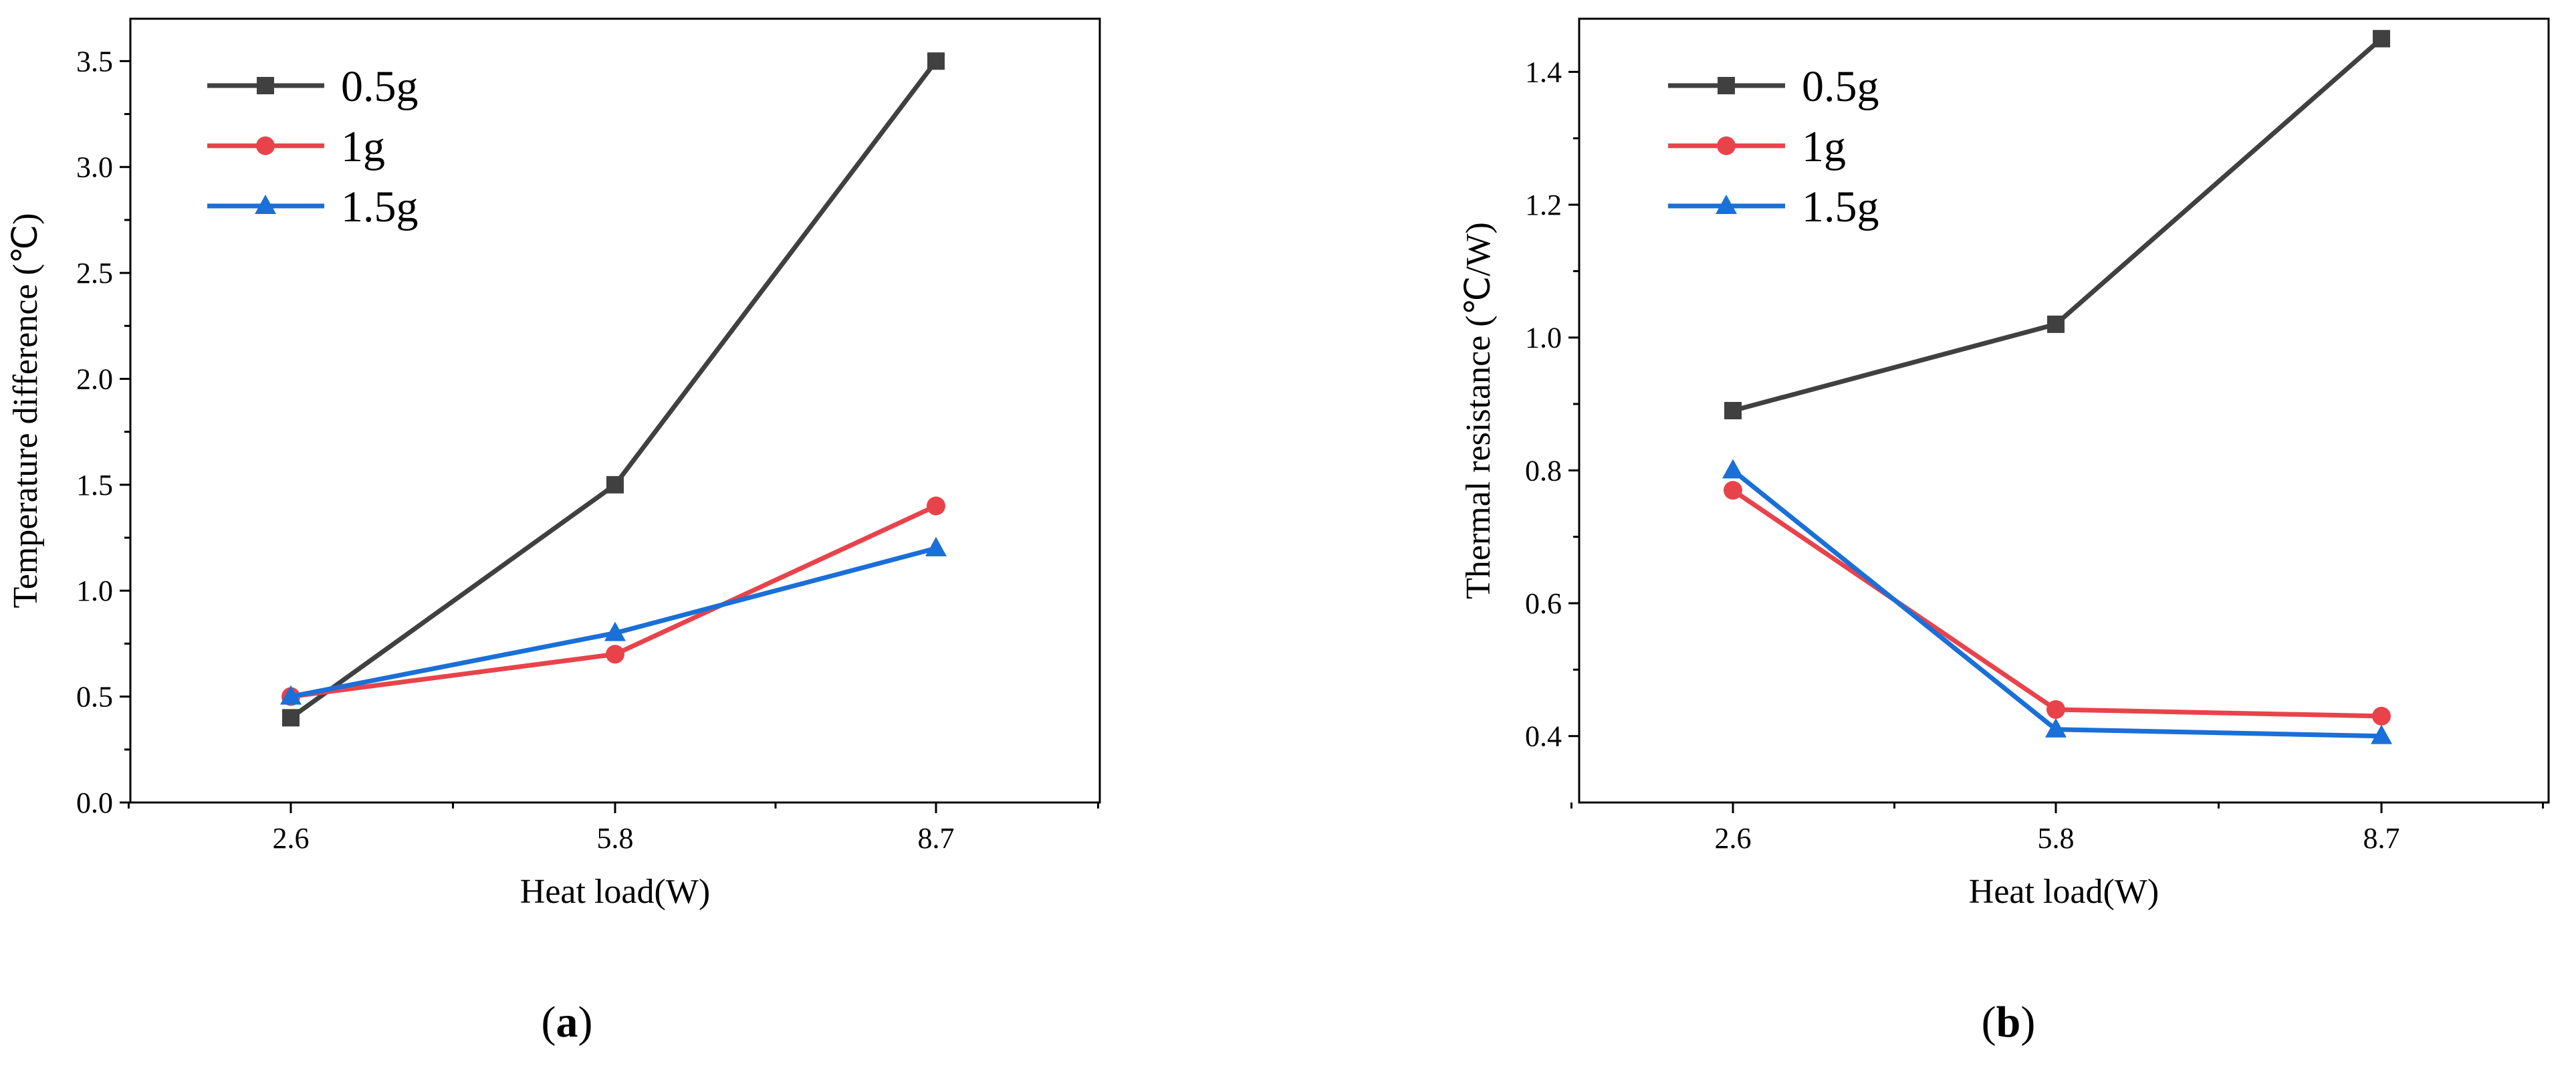  Describe the element at coordinates (1543, 72) in the screenshot. I see `y-tick-label: 1.4` at that location.